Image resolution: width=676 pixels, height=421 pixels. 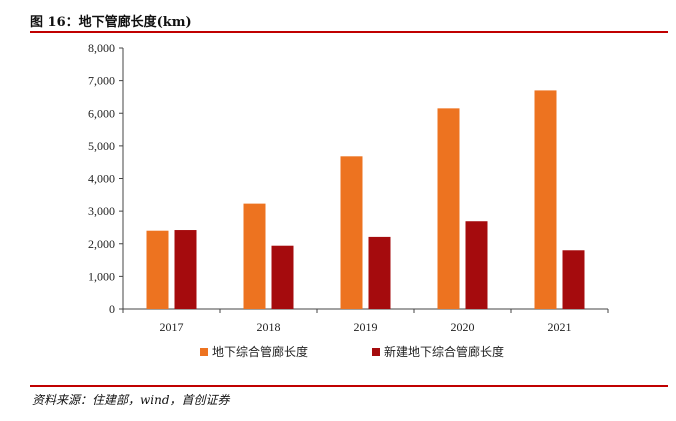 I want to click on source-note: 资料来源：住建部，wind，首创证券, so click(x=131, y=400).